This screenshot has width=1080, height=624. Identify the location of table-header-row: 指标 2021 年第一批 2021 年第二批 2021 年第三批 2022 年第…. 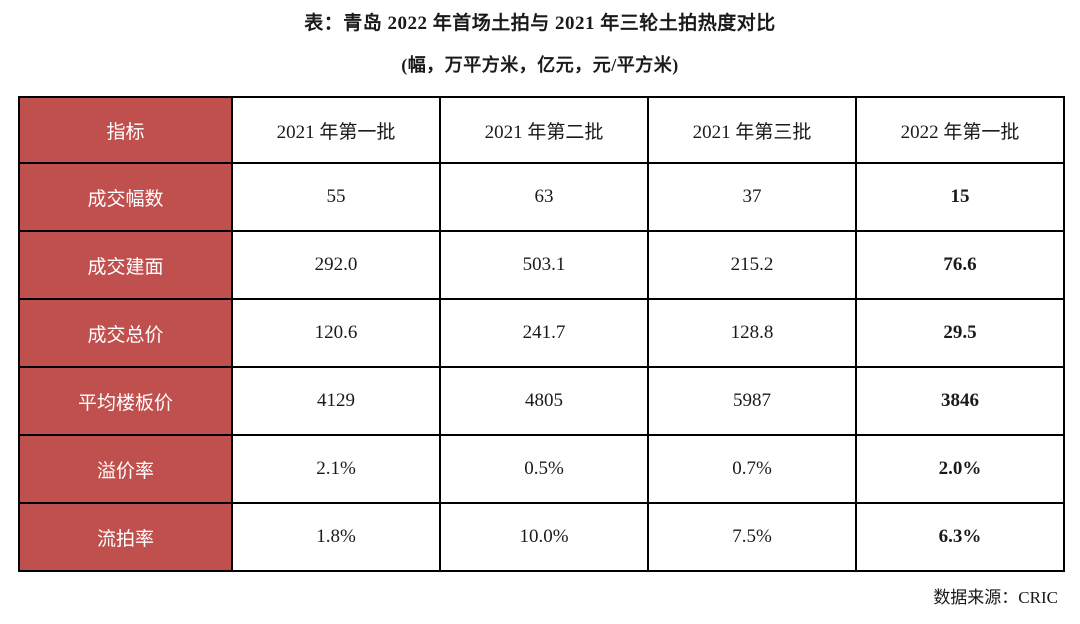
(541, 130).